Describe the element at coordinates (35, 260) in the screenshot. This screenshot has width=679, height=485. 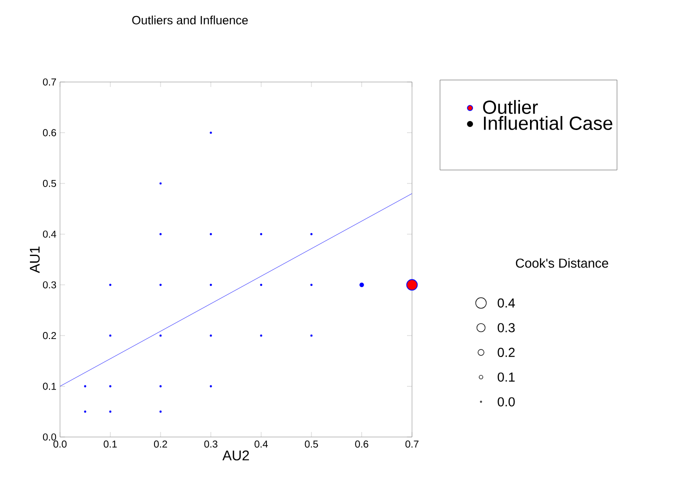
I see `y-axis-title: AU1` at that location.